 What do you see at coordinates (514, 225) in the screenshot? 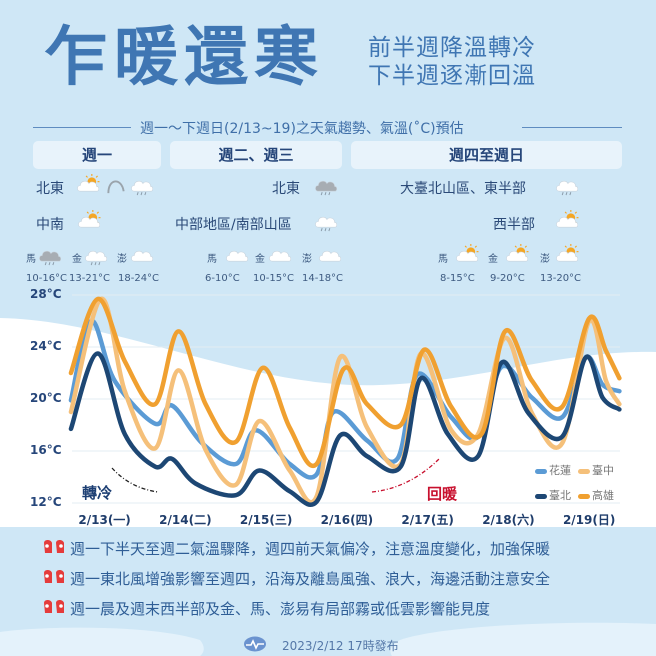
I see `region-label: 西半部` at bounding box center [514, 225].